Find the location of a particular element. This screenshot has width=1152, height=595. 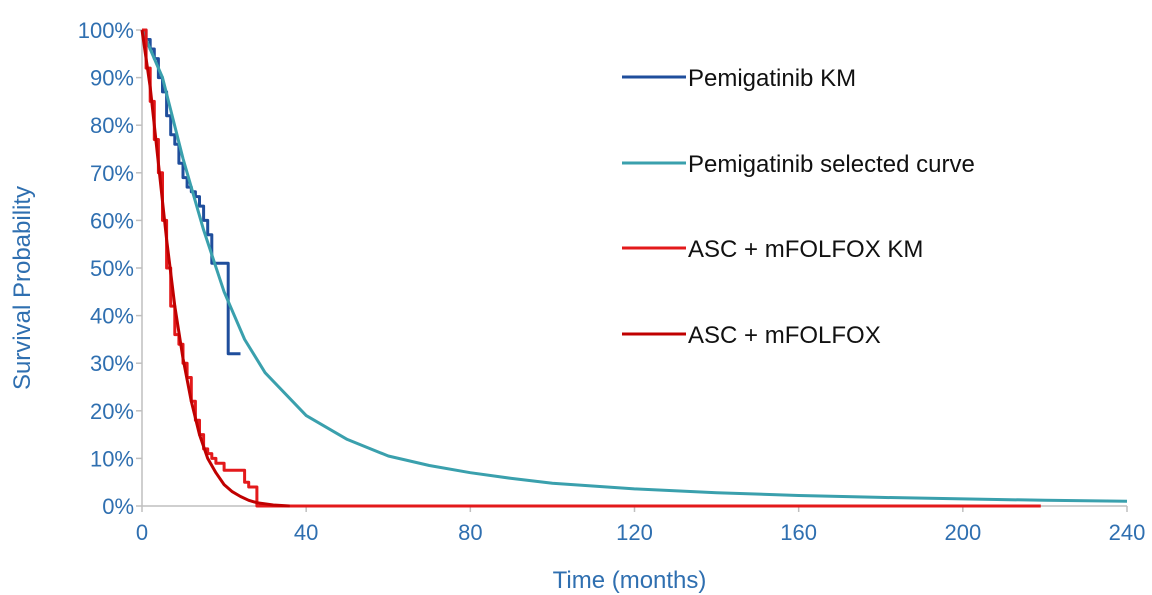

legend-label: Pemigatinib KM is located at coordinates (772, 78).